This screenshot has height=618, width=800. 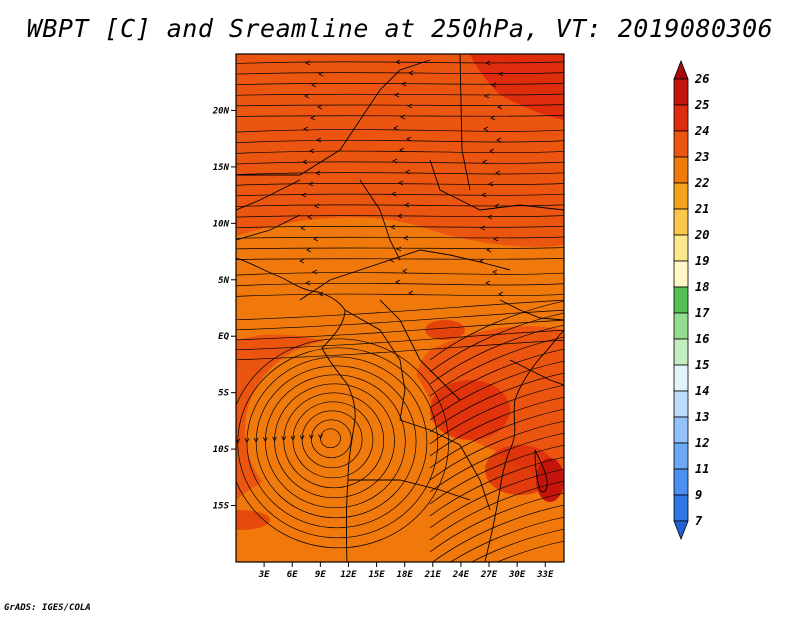 I want to click on colorbar-upper-triangle, so click(x=681, y=69).